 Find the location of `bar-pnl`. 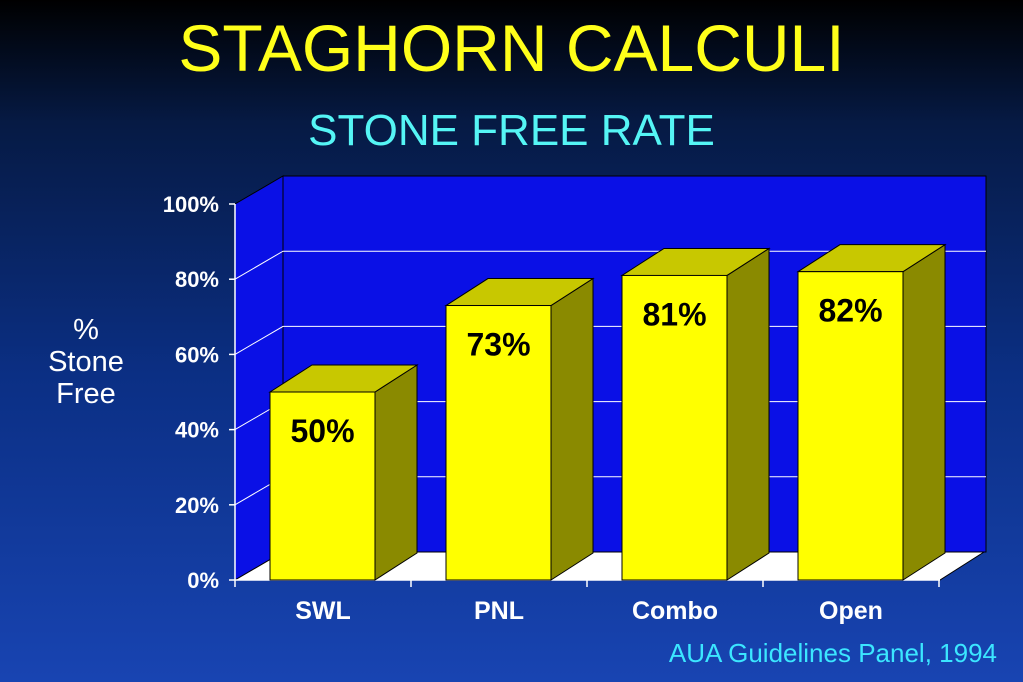

bar-pnl is located at coordinates (519, 429).